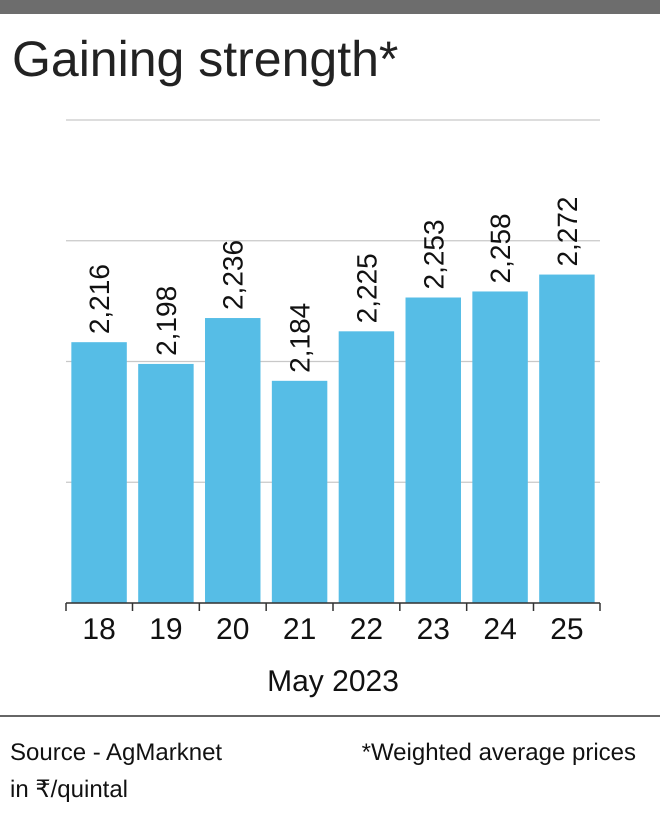 Image resolution: width=660 pixels, height=816 pixels. I want to click on chart-title: Gaining strength*, so click(205, 59).